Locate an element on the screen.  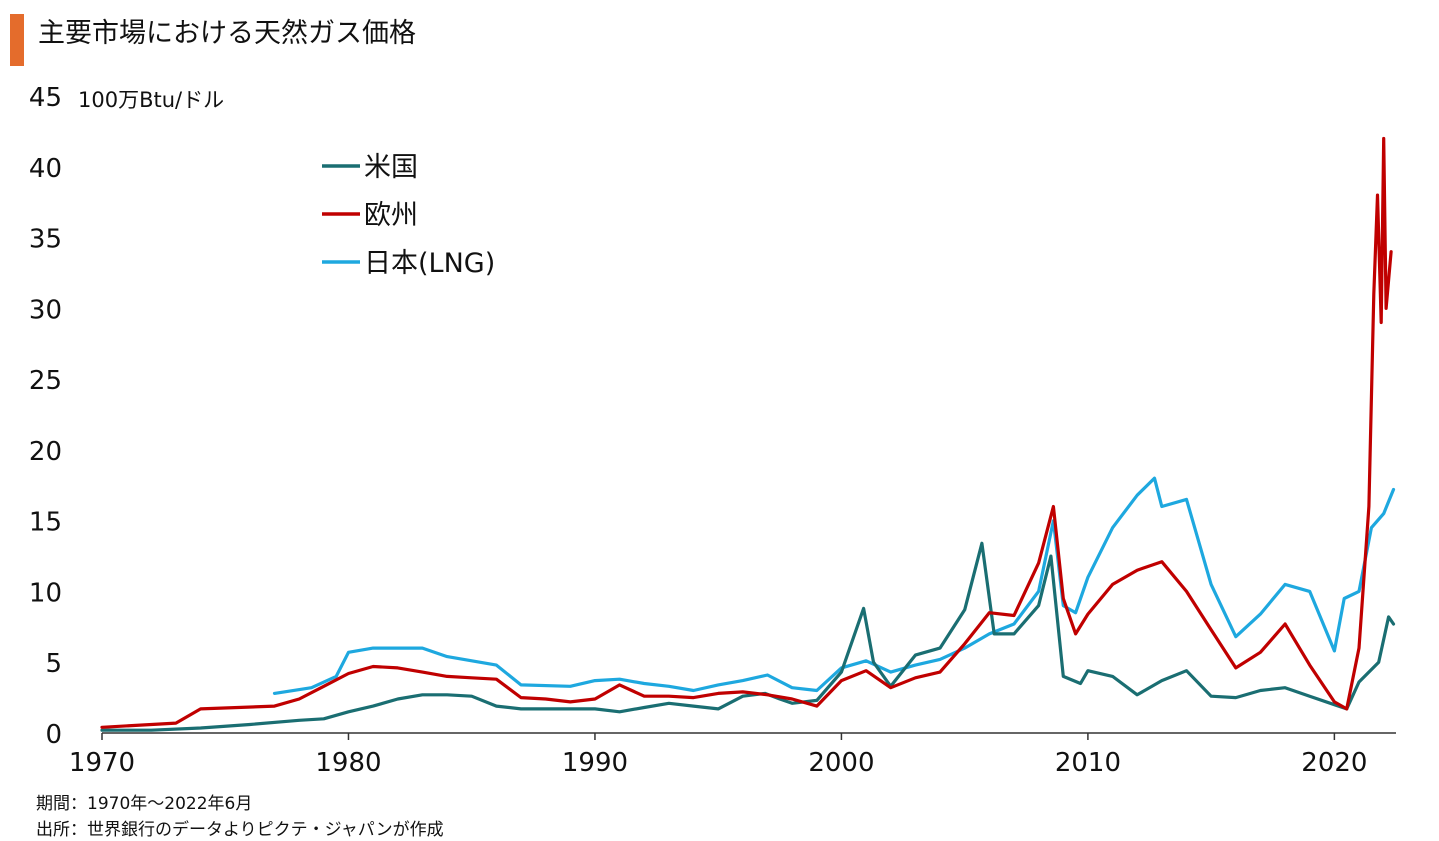
x-tick-label: 1980 is located at coordinates (348, 763).